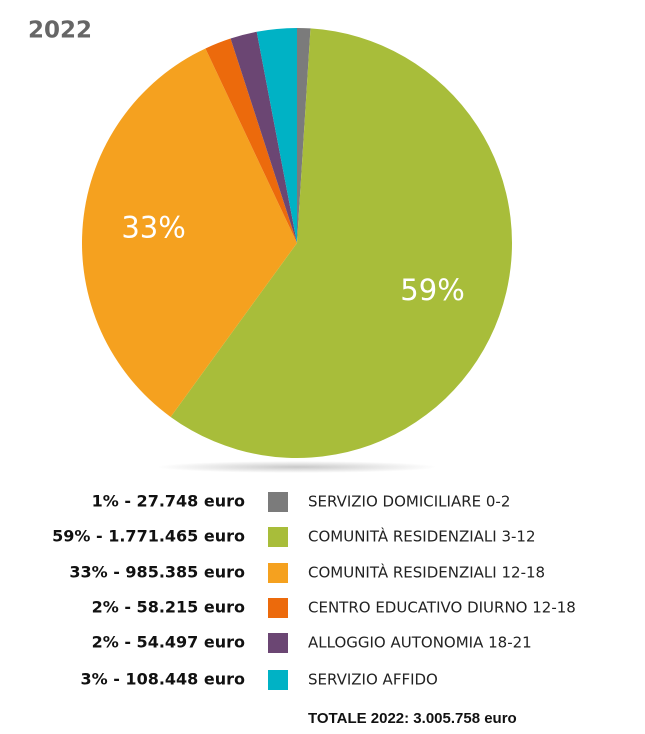 Image resolution: width=645 pixels, height=734 pixels. I want to click on legend-amount: 3% - 108.448 euro, so click(162, 679).